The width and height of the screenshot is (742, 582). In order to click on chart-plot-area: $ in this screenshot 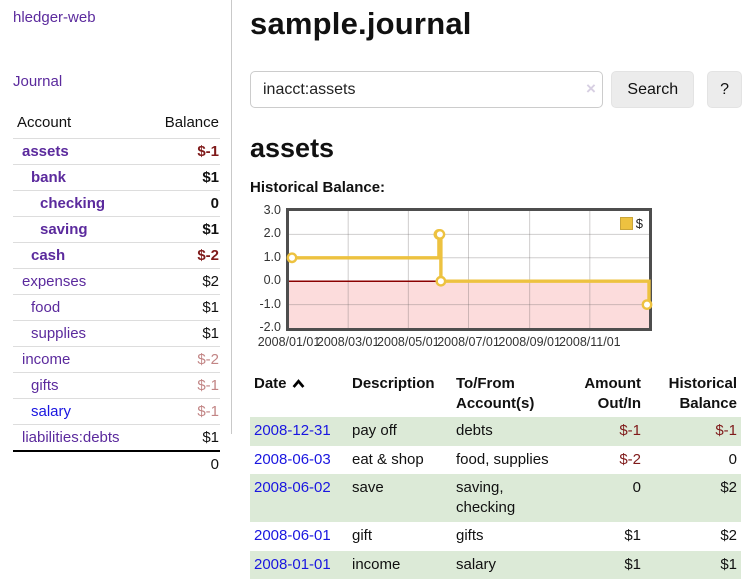, I will do `click(469, 269)`.